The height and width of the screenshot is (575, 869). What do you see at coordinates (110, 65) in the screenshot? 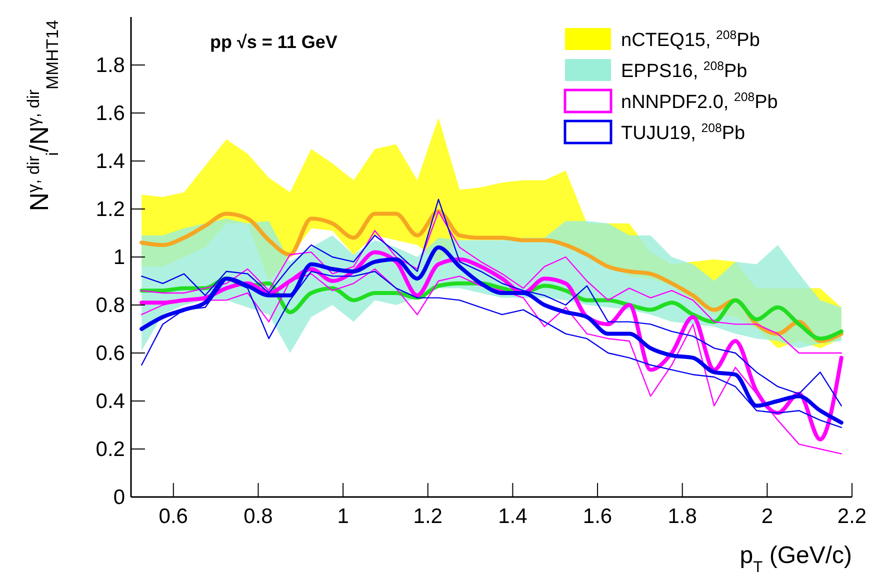
I see `y-tick-label: 1.8` at bounding box center [110, 65].